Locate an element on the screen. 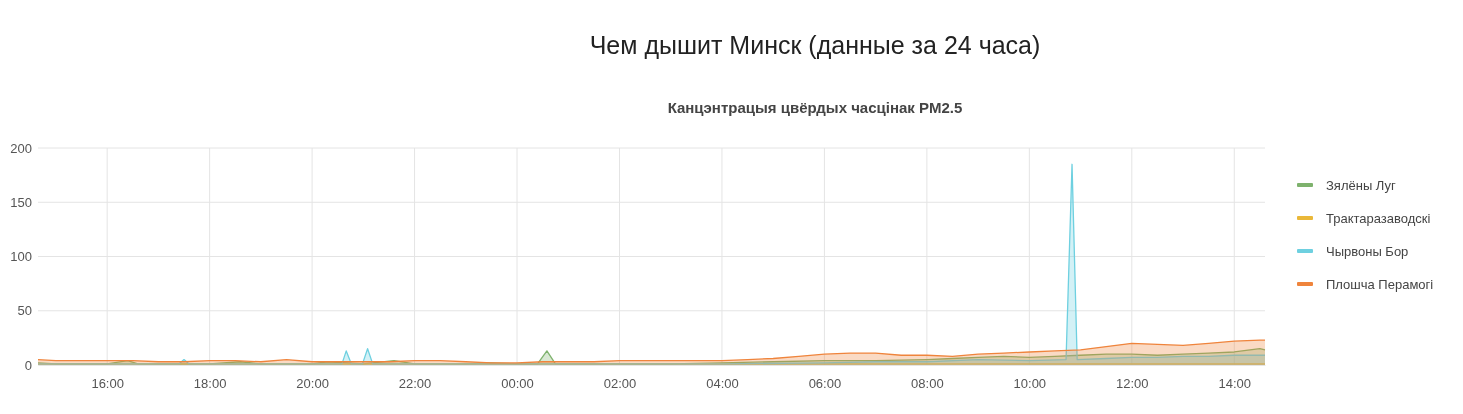  x-tick-label: 04:00 is located at coordinates (722, 384).